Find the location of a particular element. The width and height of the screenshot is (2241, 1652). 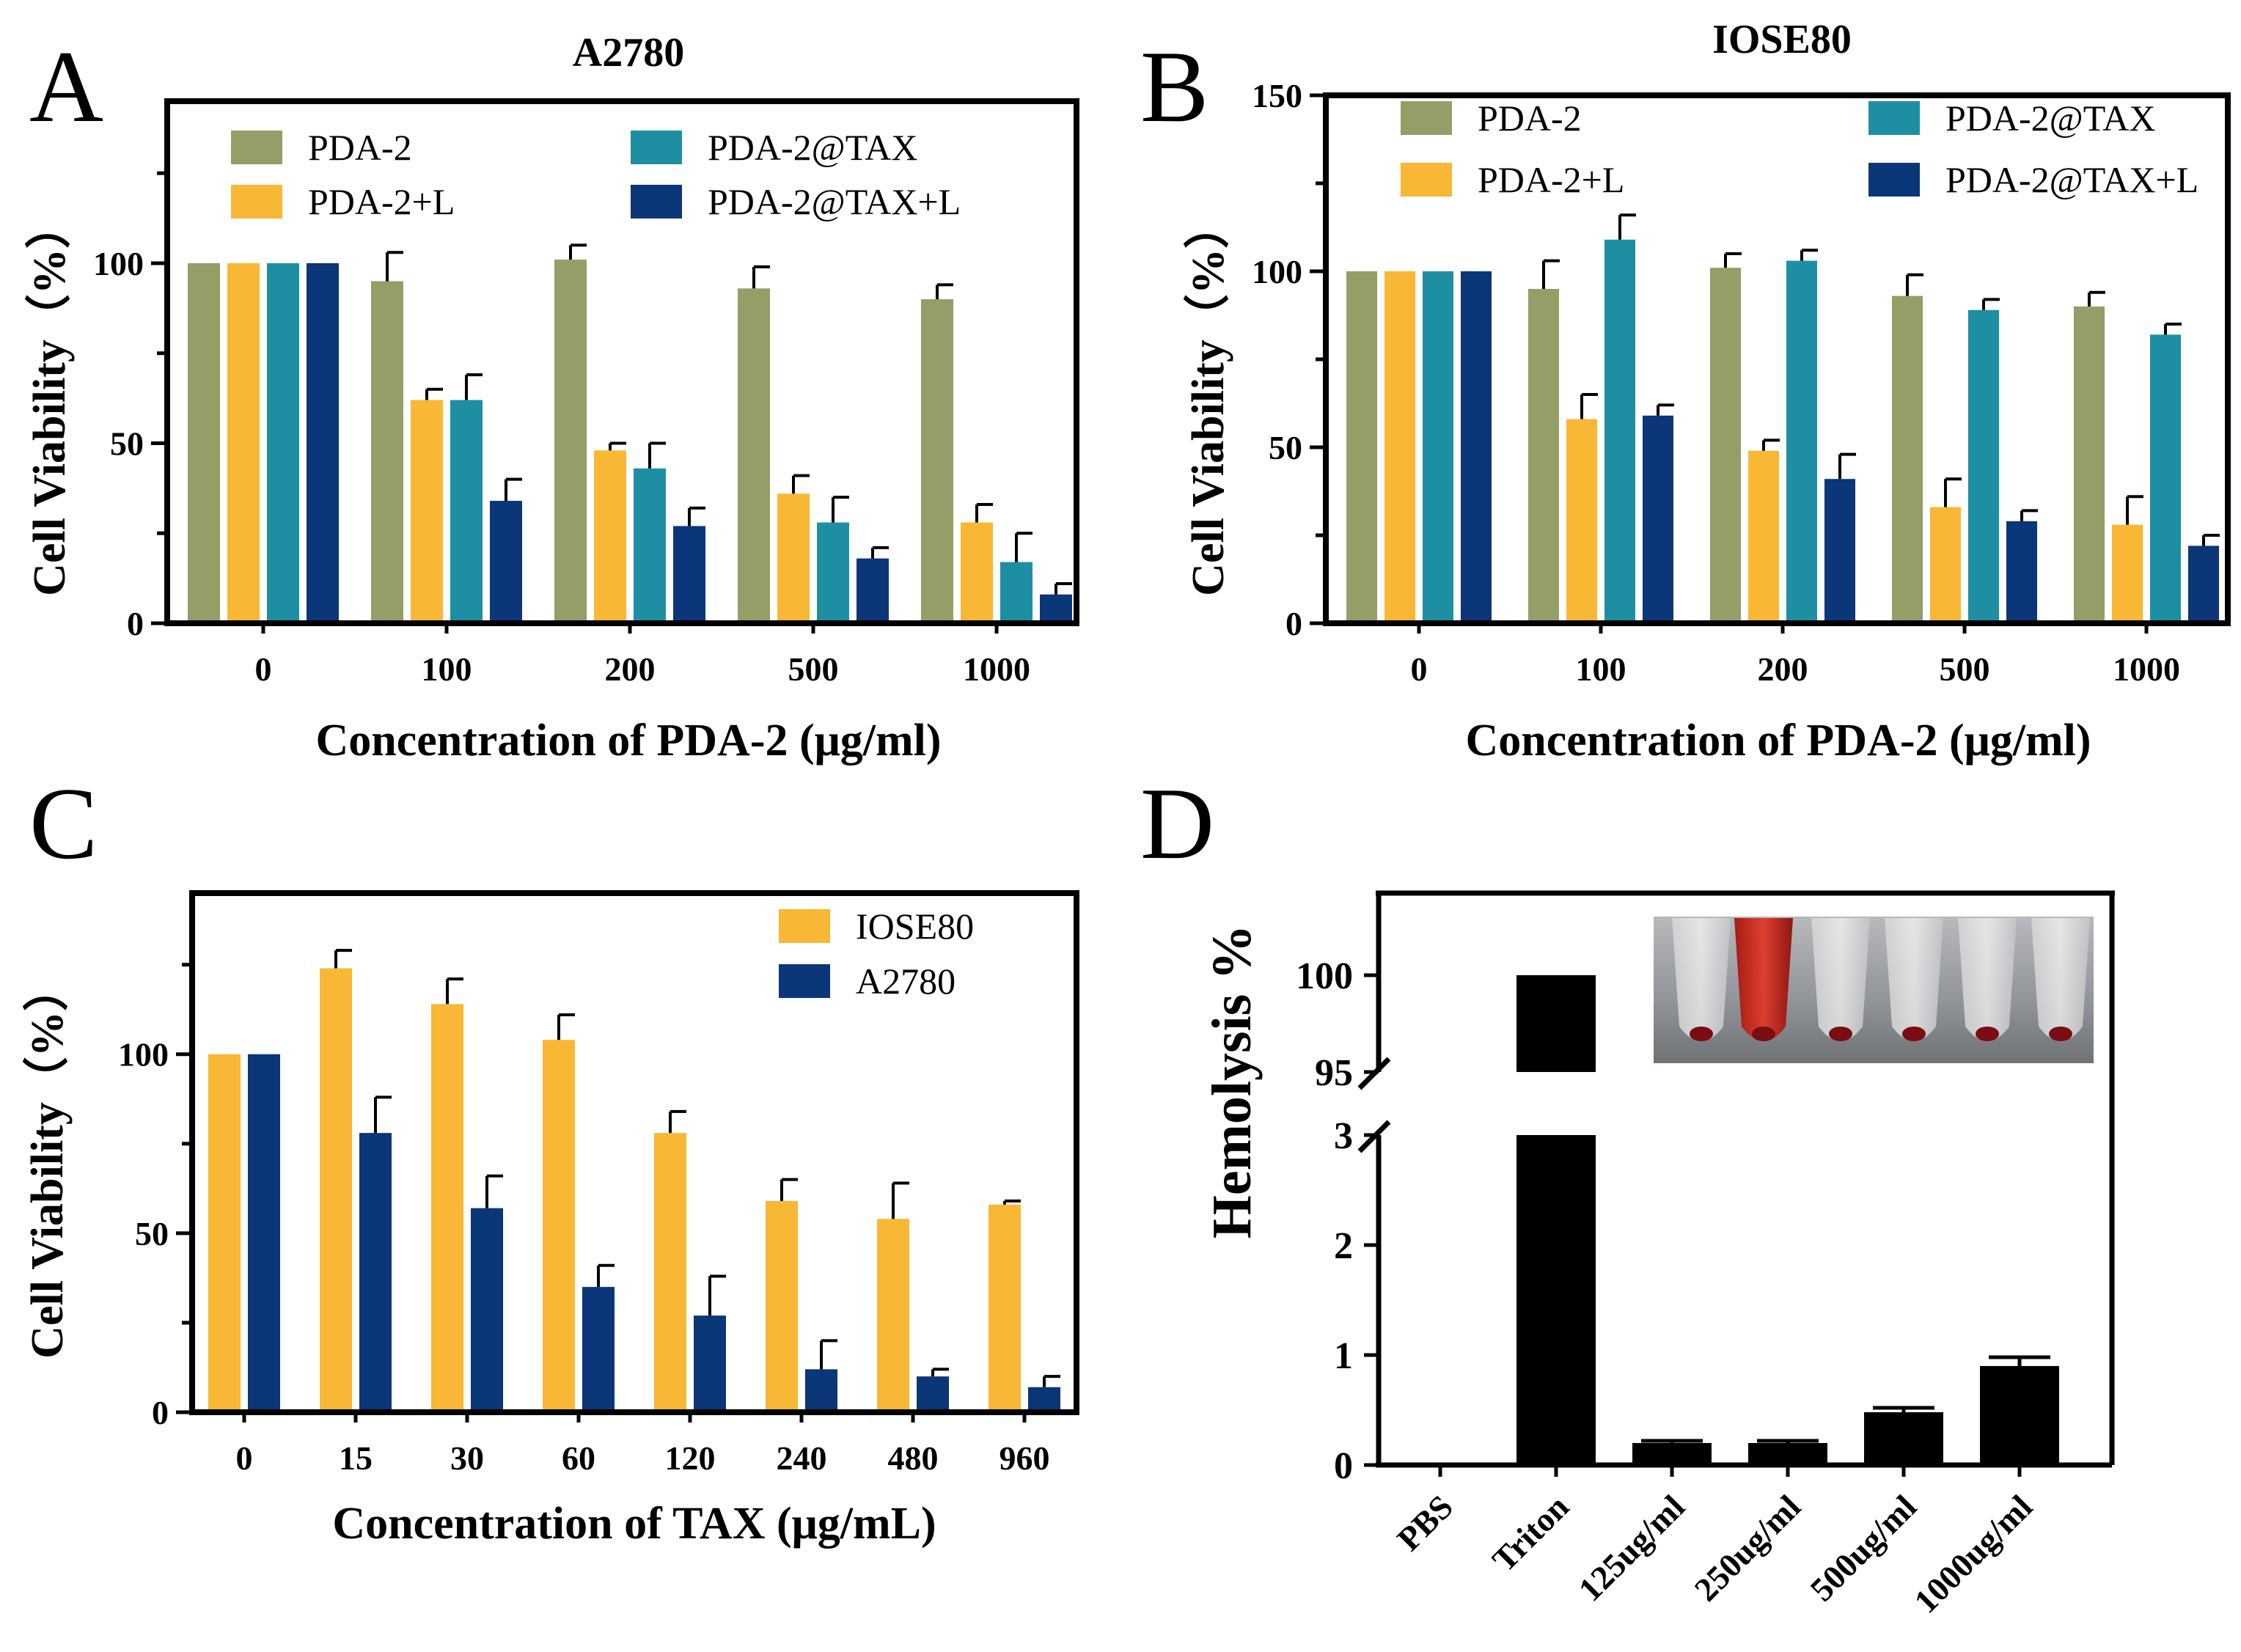

panel-c-ytick-label-0: 0 is located at coordinates (160, 1413).